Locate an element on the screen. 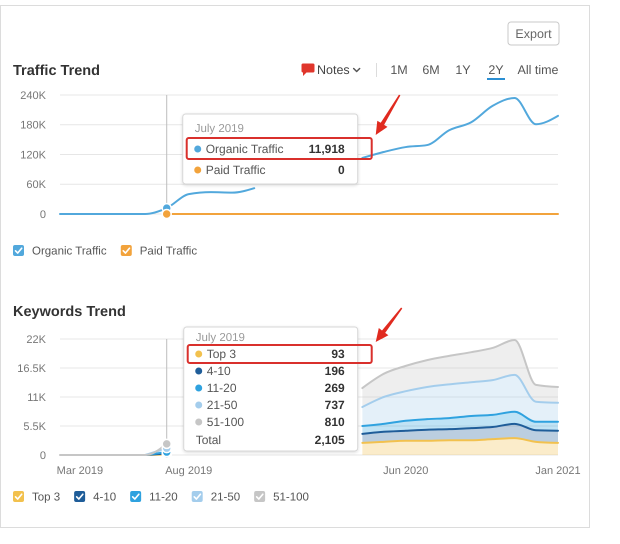 Image resolution: width=620 pixels, height=544 pixels. annotation: 93 is located at coordinates (338, 354).